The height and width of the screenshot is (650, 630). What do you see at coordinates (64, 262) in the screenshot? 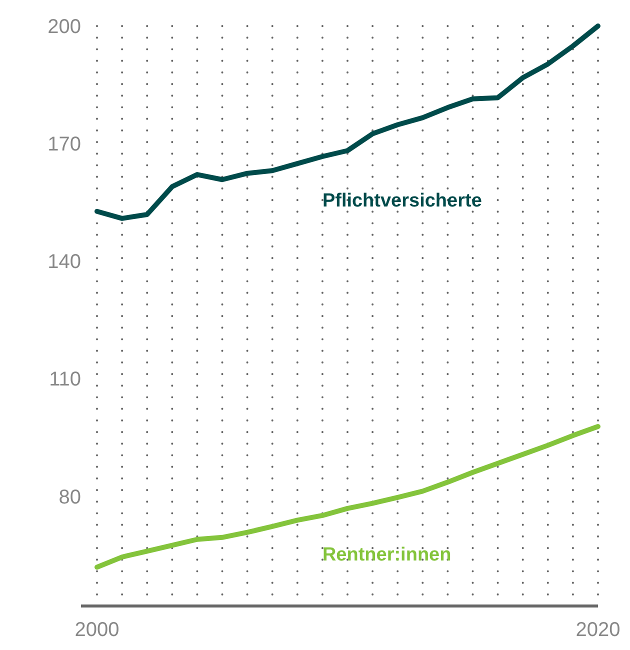
I see `y-tick-label: 140` at bounding box center [64, 262].